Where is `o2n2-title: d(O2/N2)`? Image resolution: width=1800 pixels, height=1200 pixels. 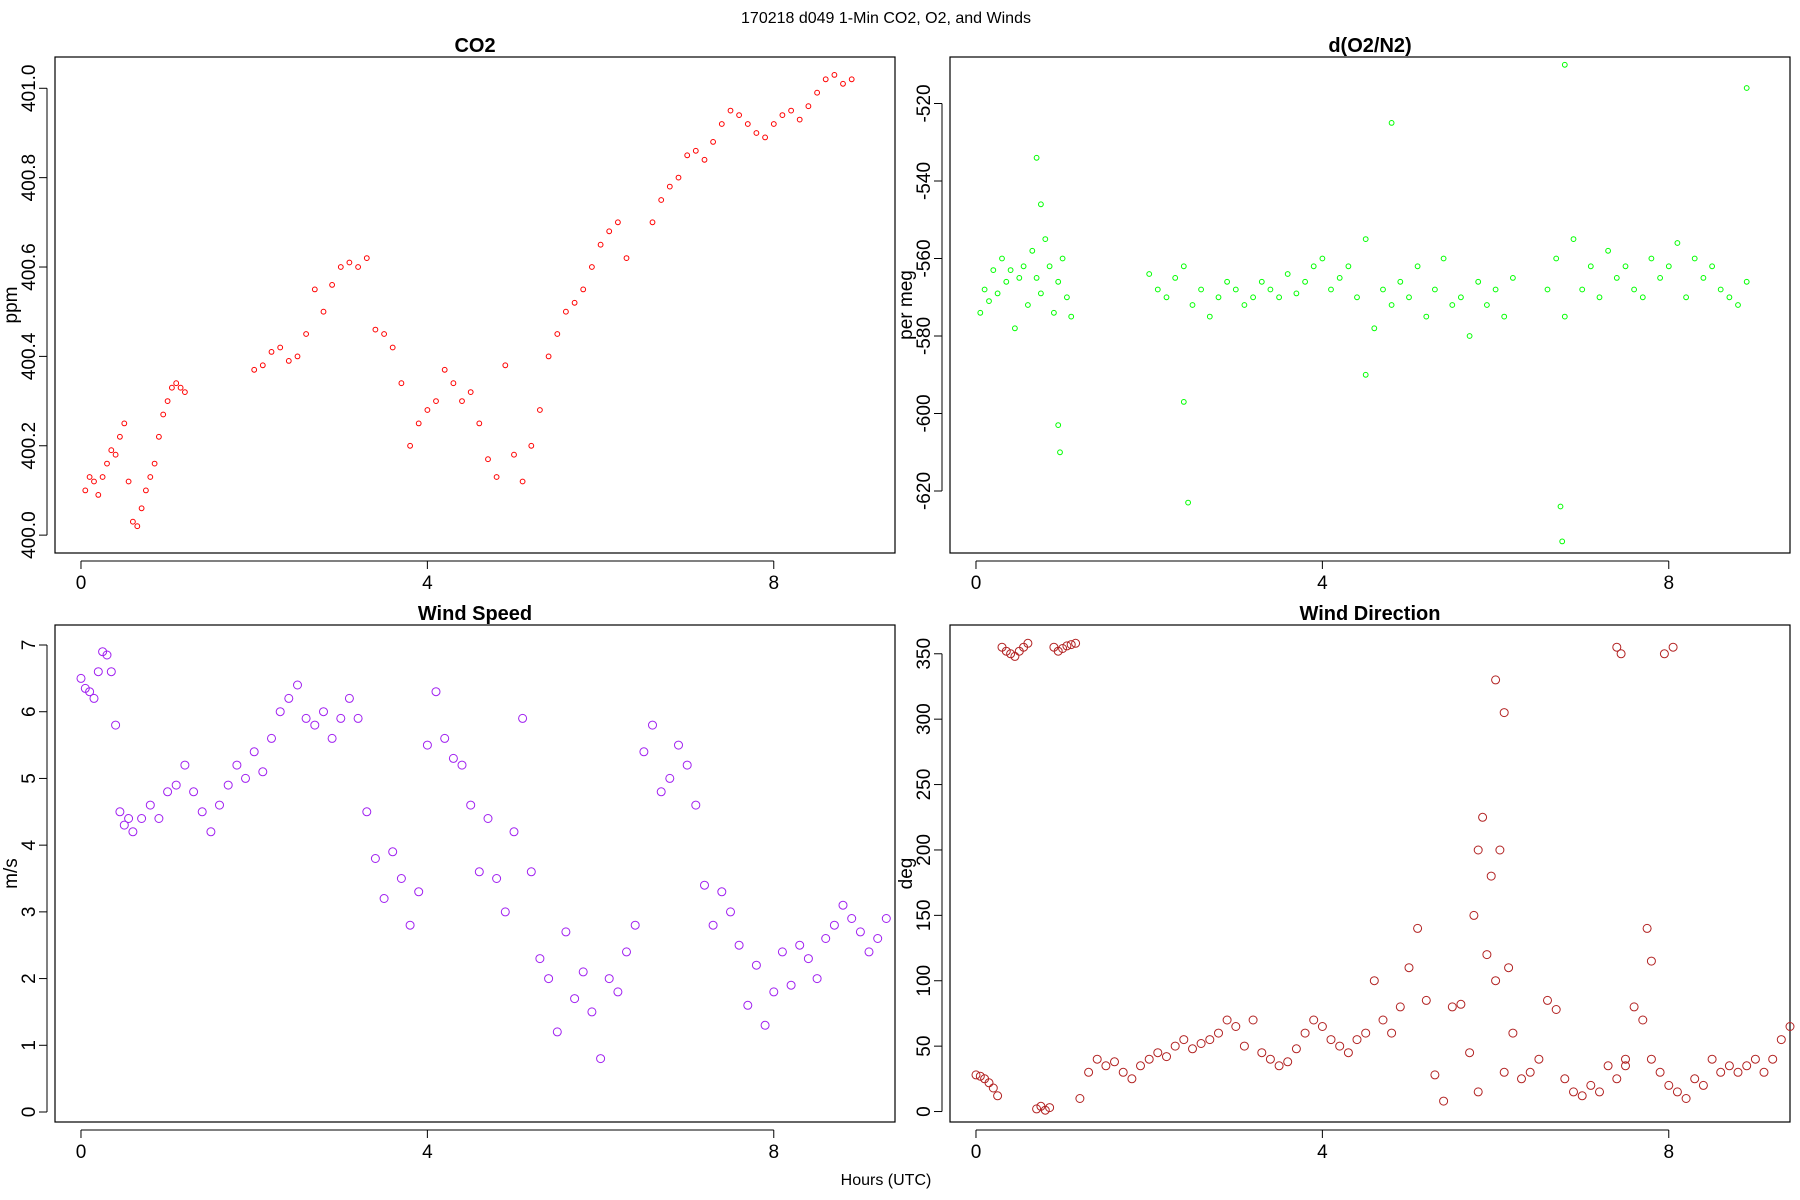 o2n2-title: d(O2/N2) is located at coordinates (1369, 46).